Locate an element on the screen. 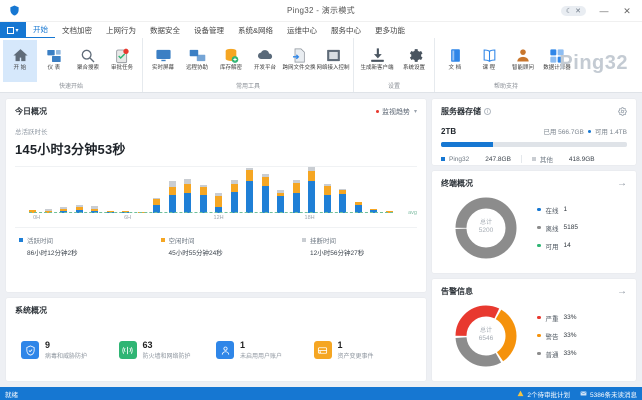  legend-label: 空闲时间 is located at coordinates (181, 241).